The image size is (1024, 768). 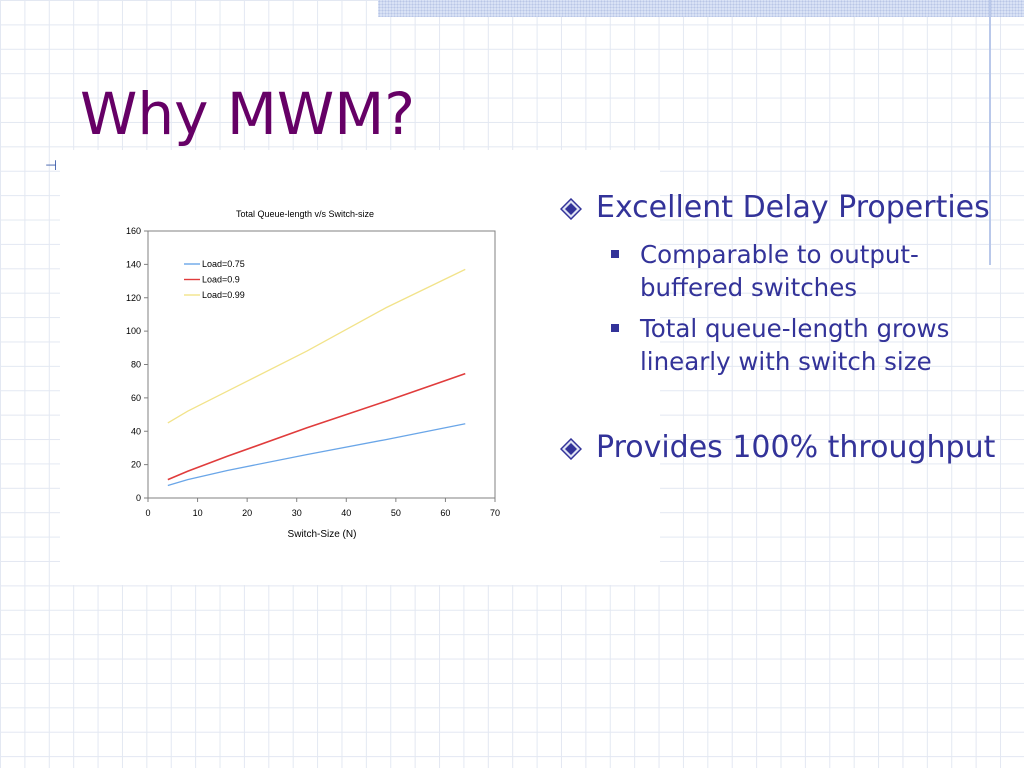 What do you see at coordinates (247, 513) in the screenshot?
I see `x-tick-label: 20` at bounding box center [247, 513].